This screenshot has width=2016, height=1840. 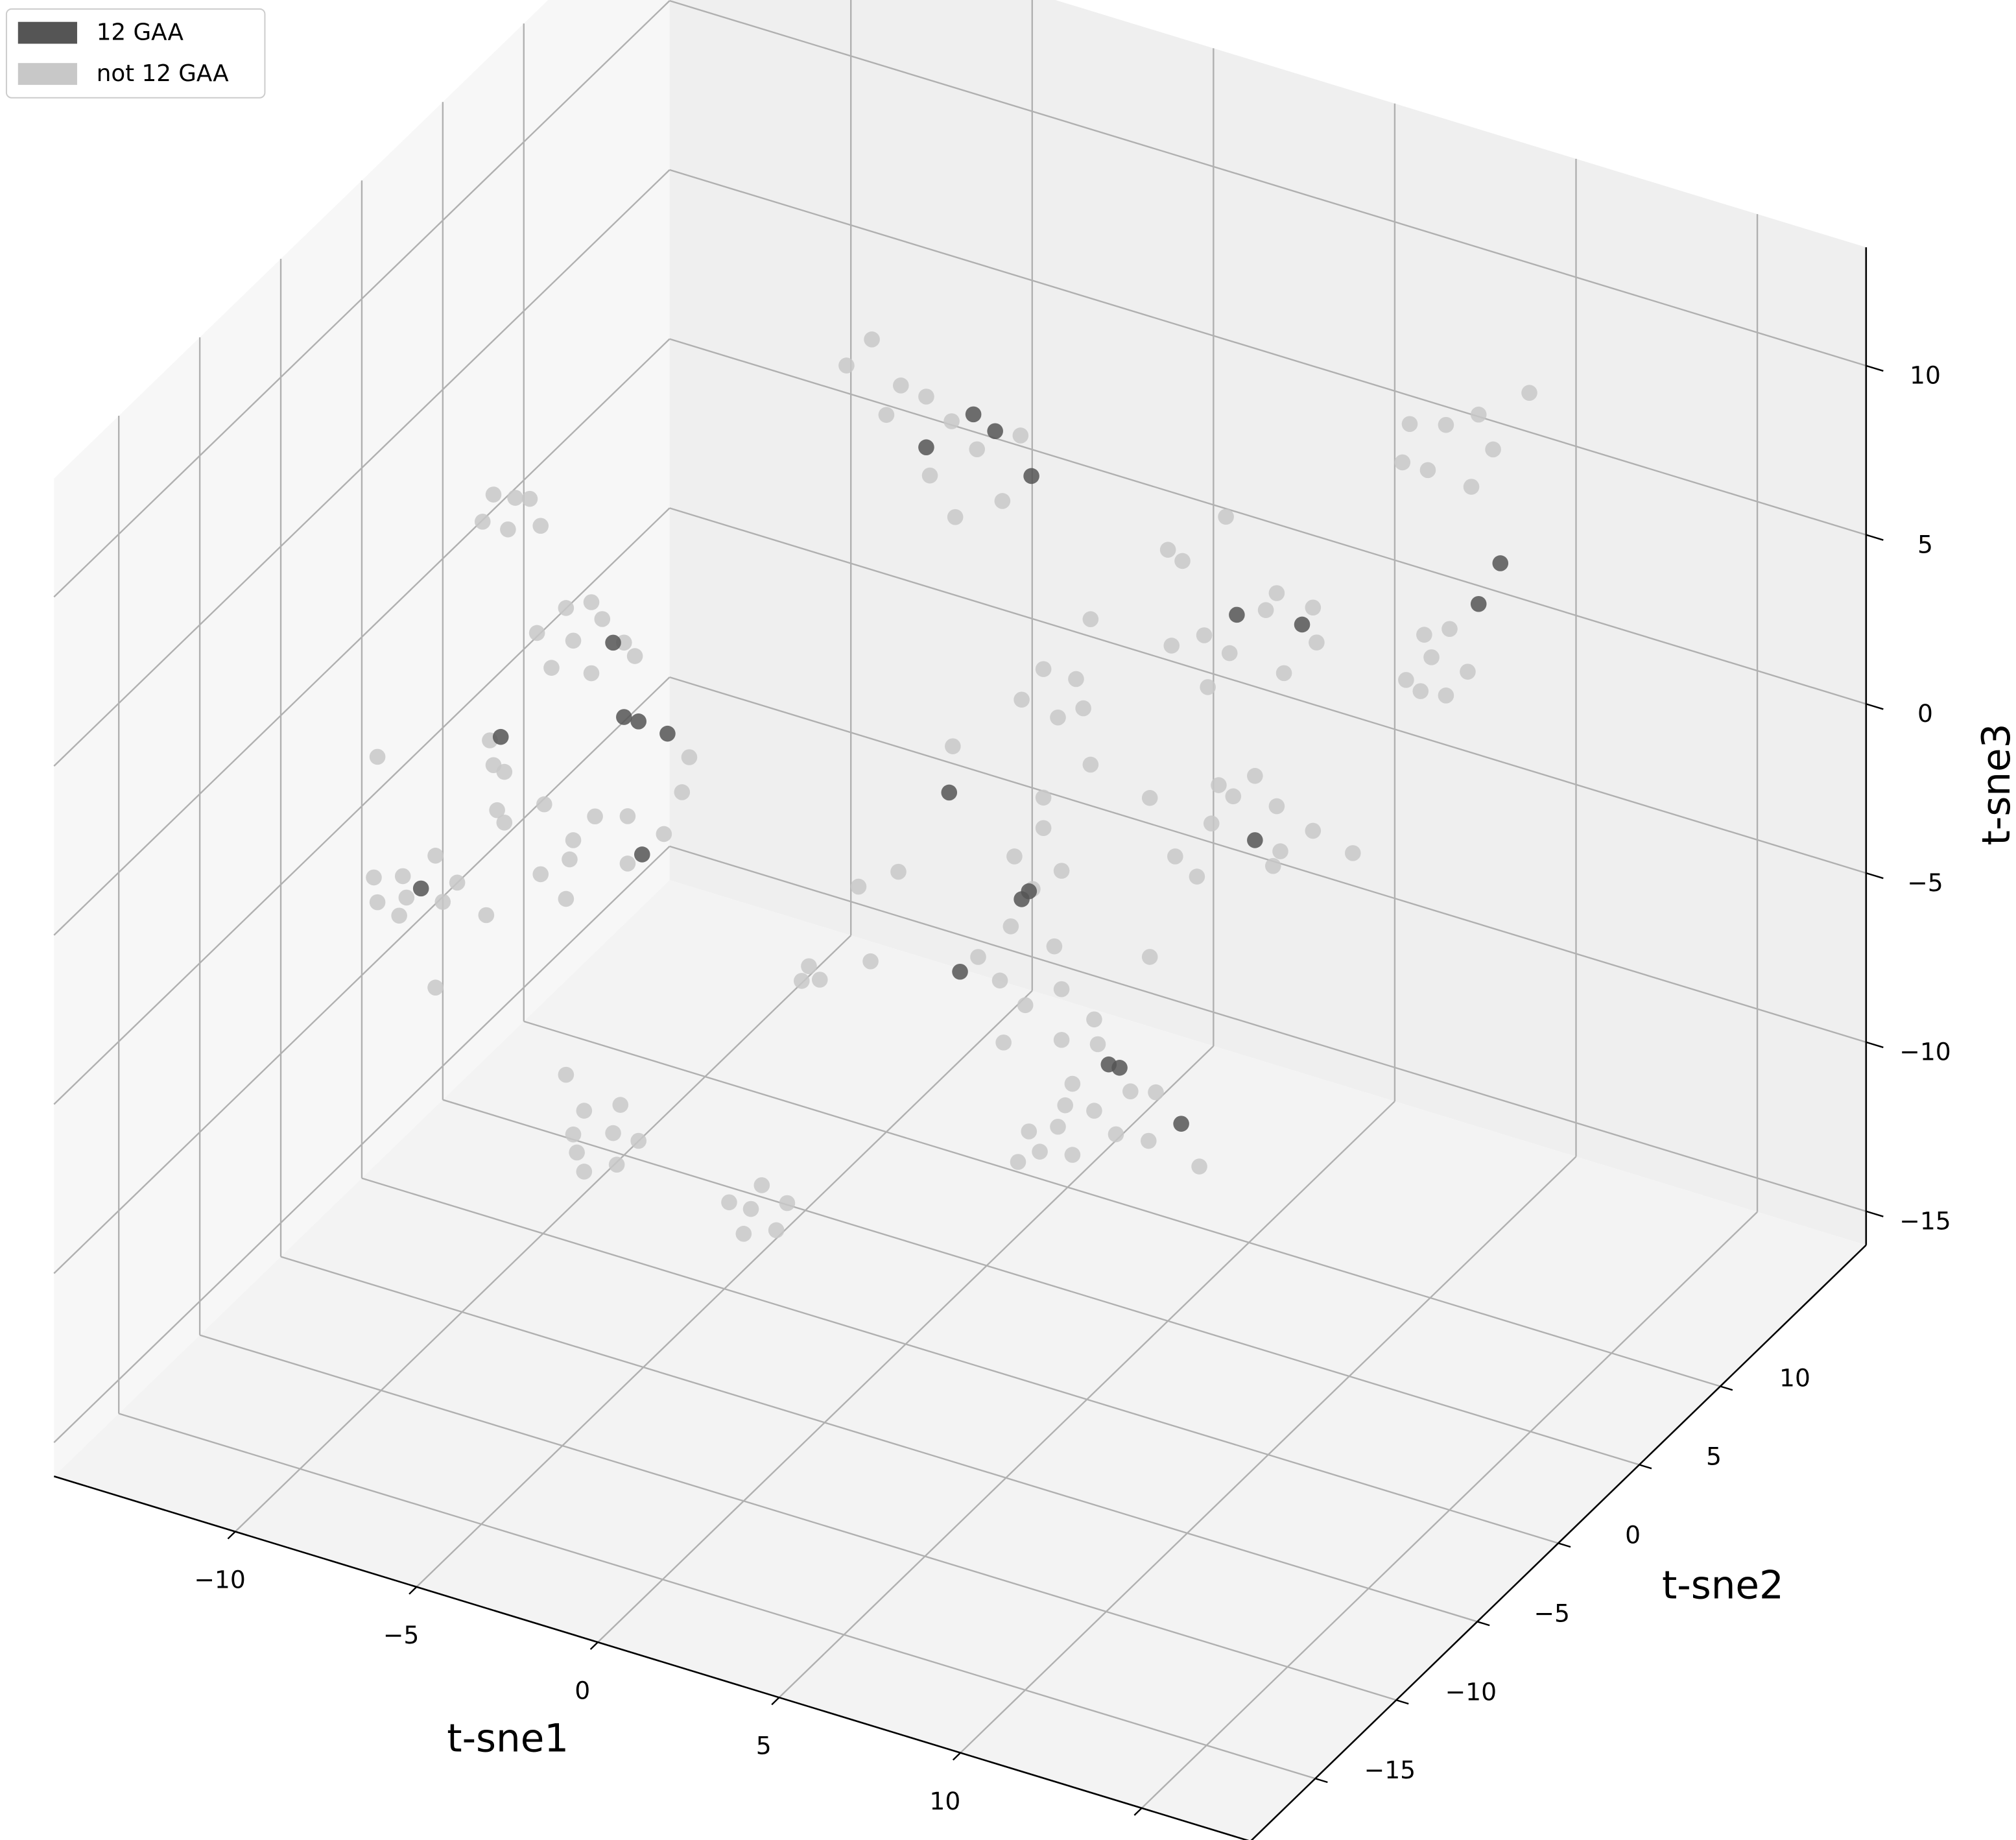 I want to click on legend-label: 12 GAA, so click(x=140, y=32).